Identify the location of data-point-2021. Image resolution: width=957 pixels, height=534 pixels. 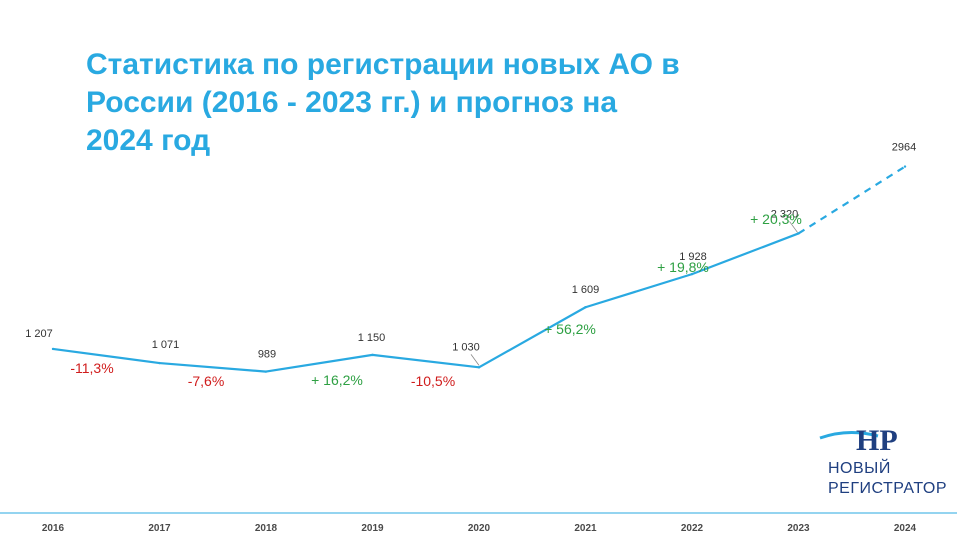
(585, 307).